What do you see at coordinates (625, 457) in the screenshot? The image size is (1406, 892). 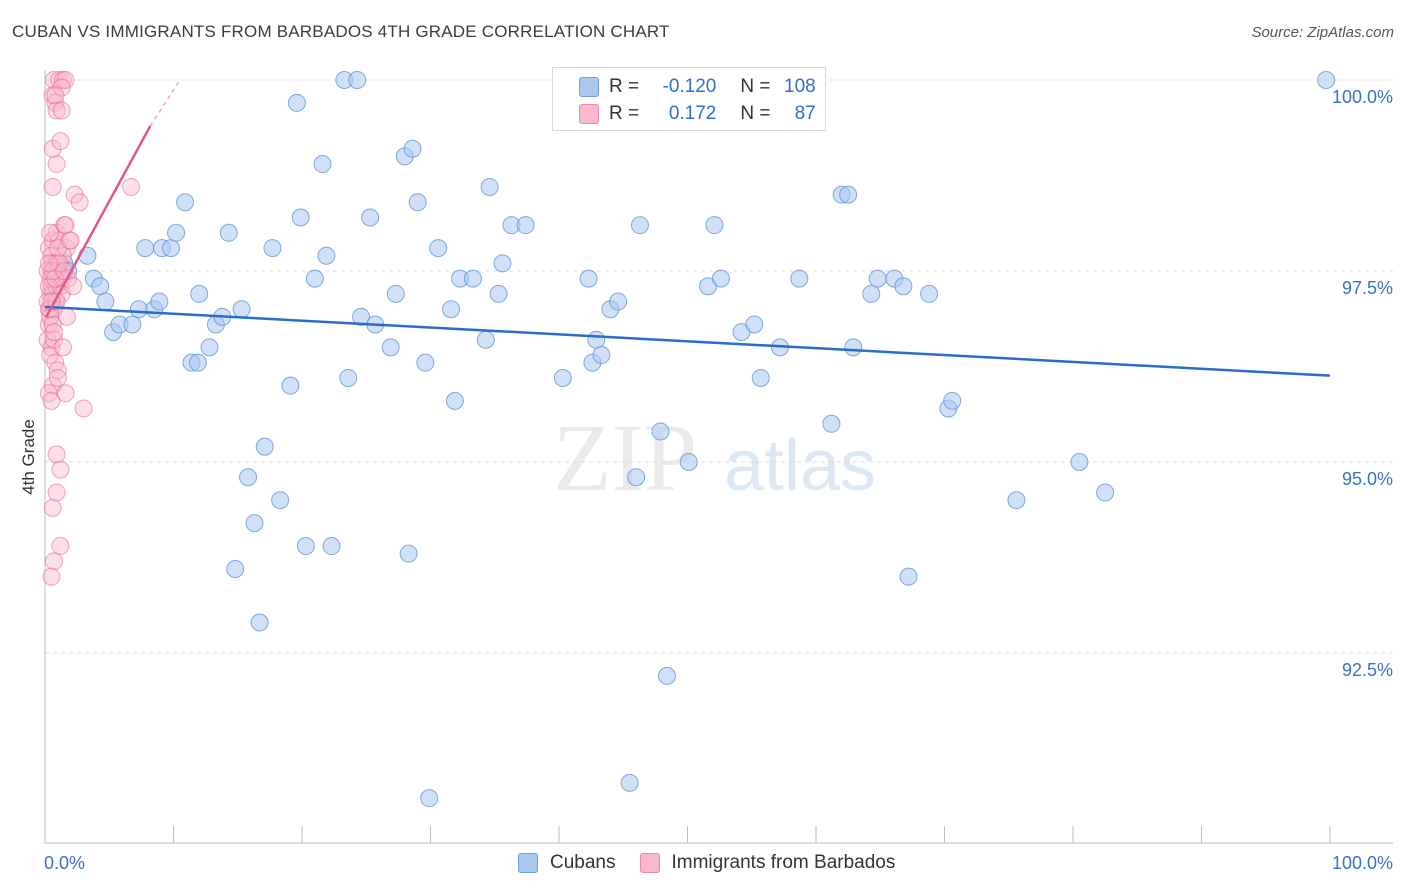 I see `watermark-zip: ZIP` at bounding box center [625, 457].